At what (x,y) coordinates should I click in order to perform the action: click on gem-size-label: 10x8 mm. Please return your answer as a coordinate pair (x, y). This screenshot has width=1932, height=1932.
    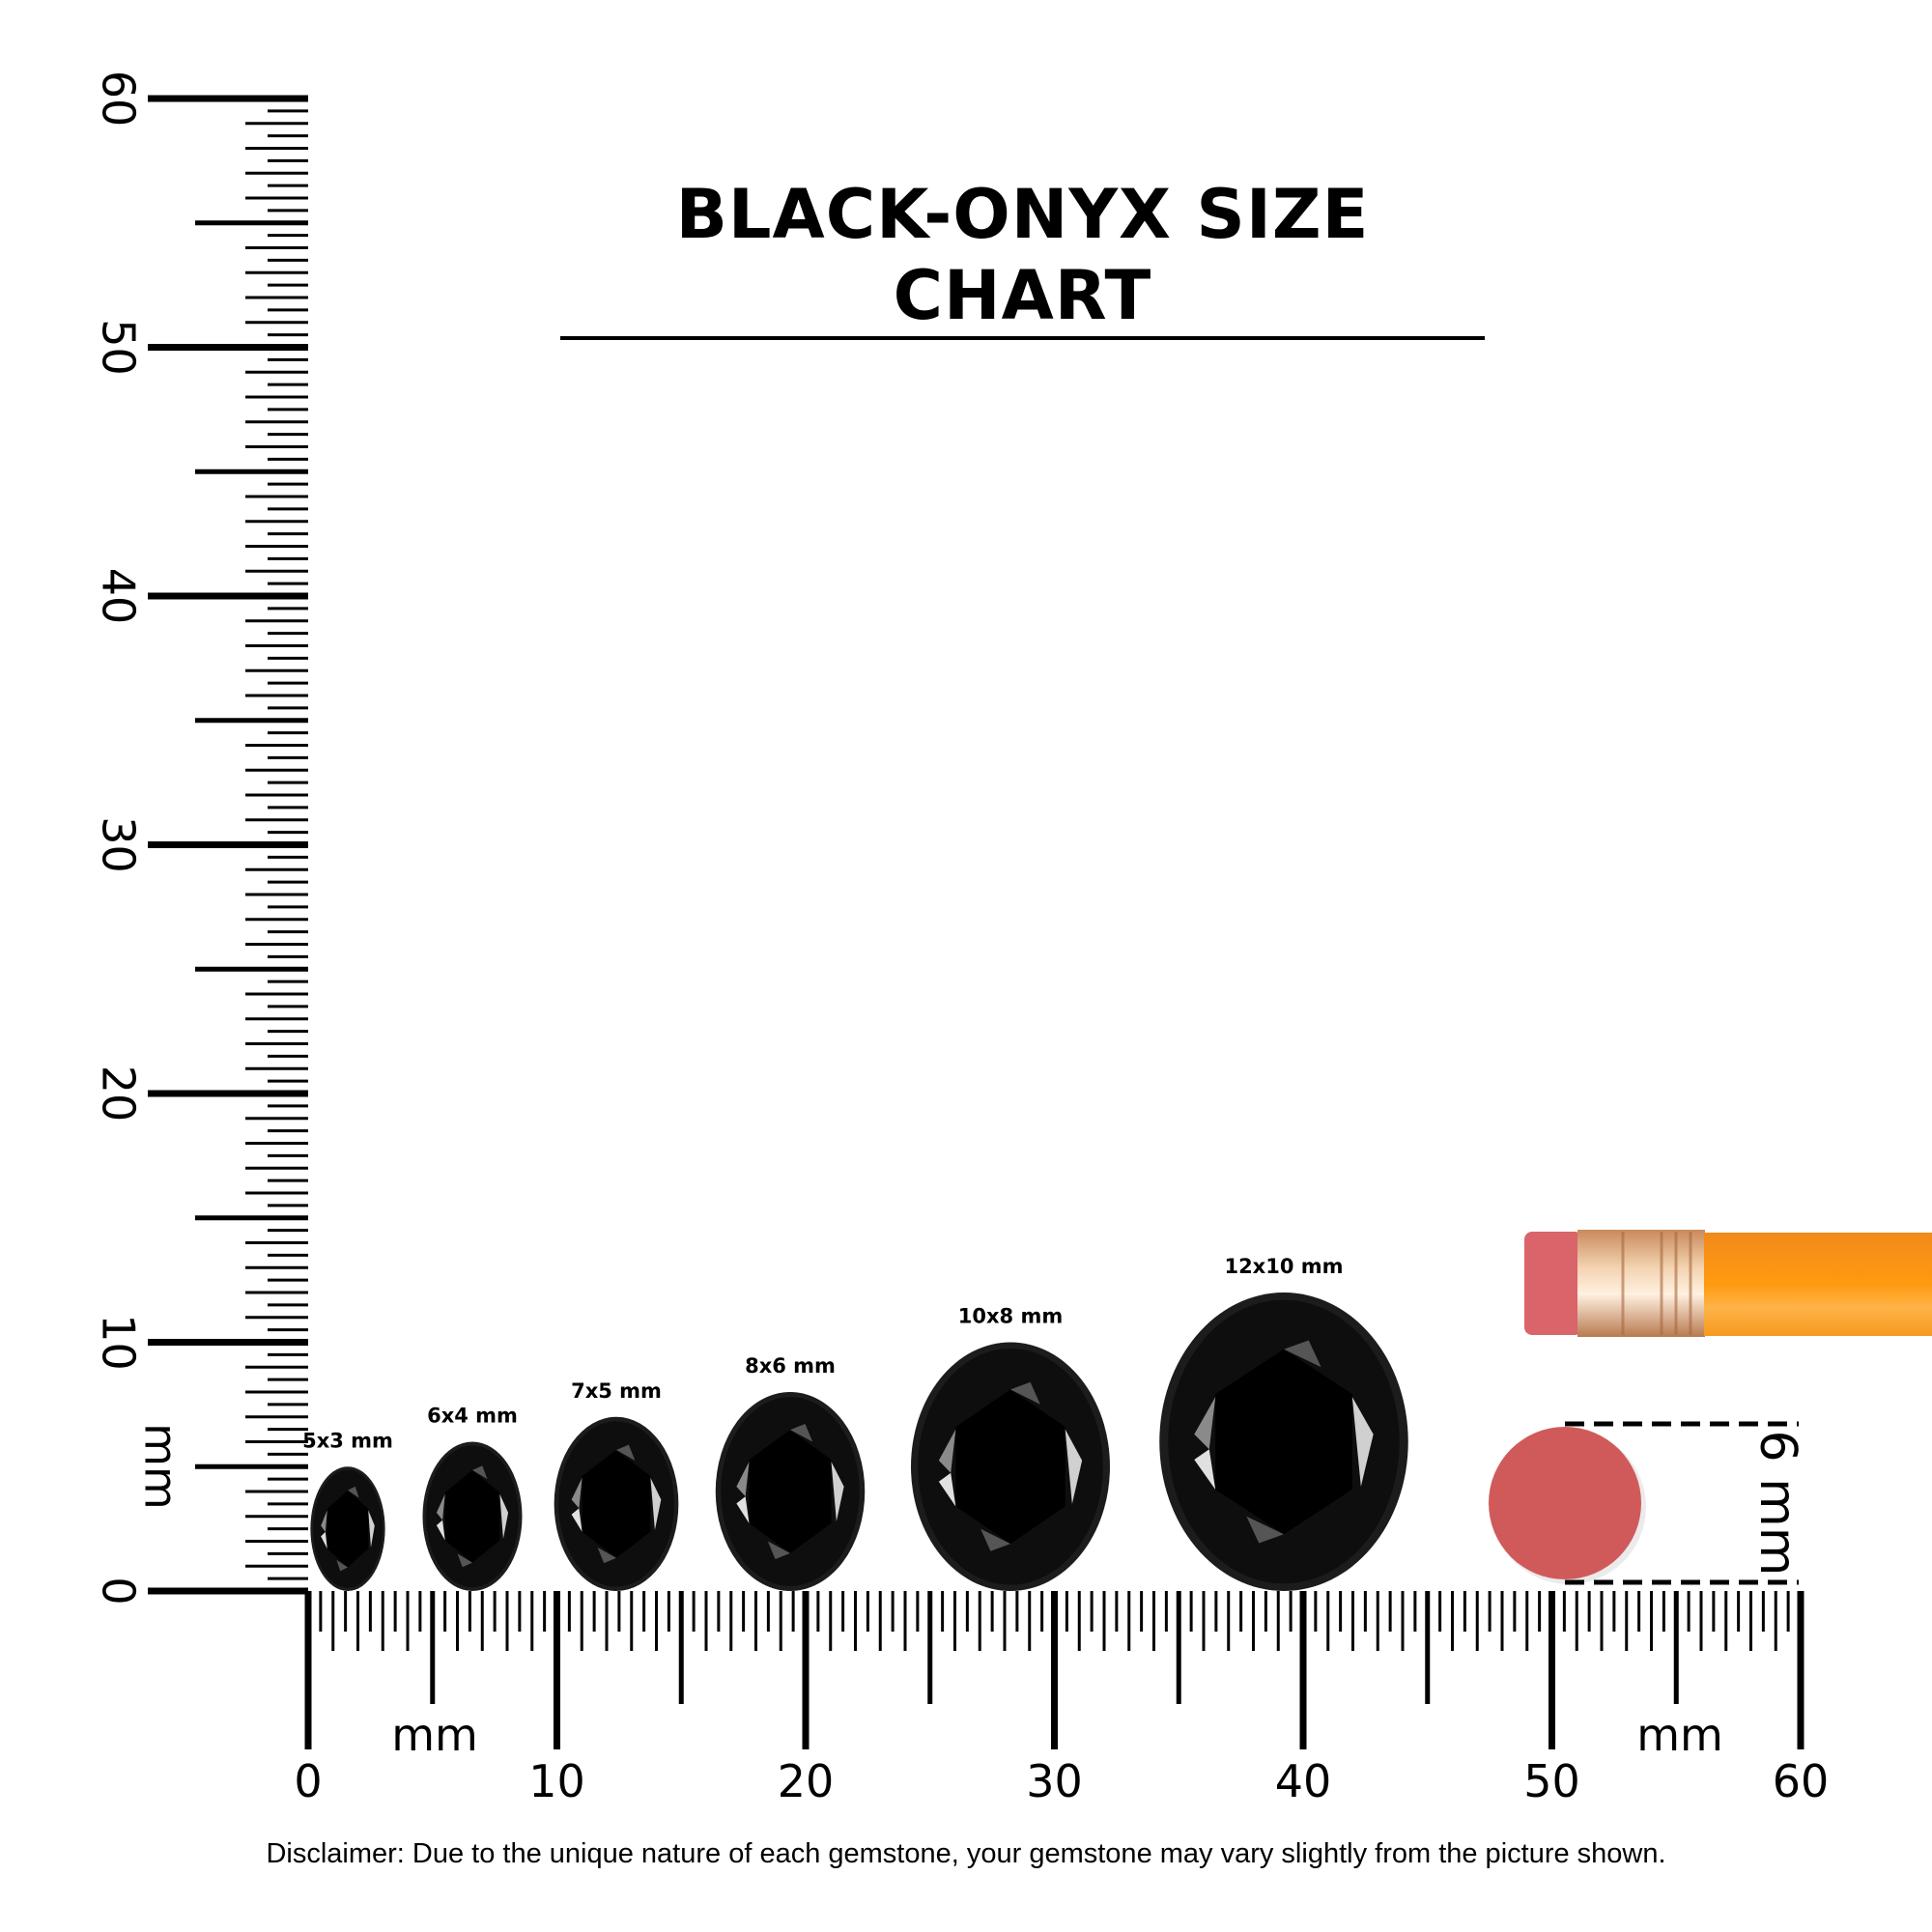
    Looking at the image, I should click on (1011, 1316).